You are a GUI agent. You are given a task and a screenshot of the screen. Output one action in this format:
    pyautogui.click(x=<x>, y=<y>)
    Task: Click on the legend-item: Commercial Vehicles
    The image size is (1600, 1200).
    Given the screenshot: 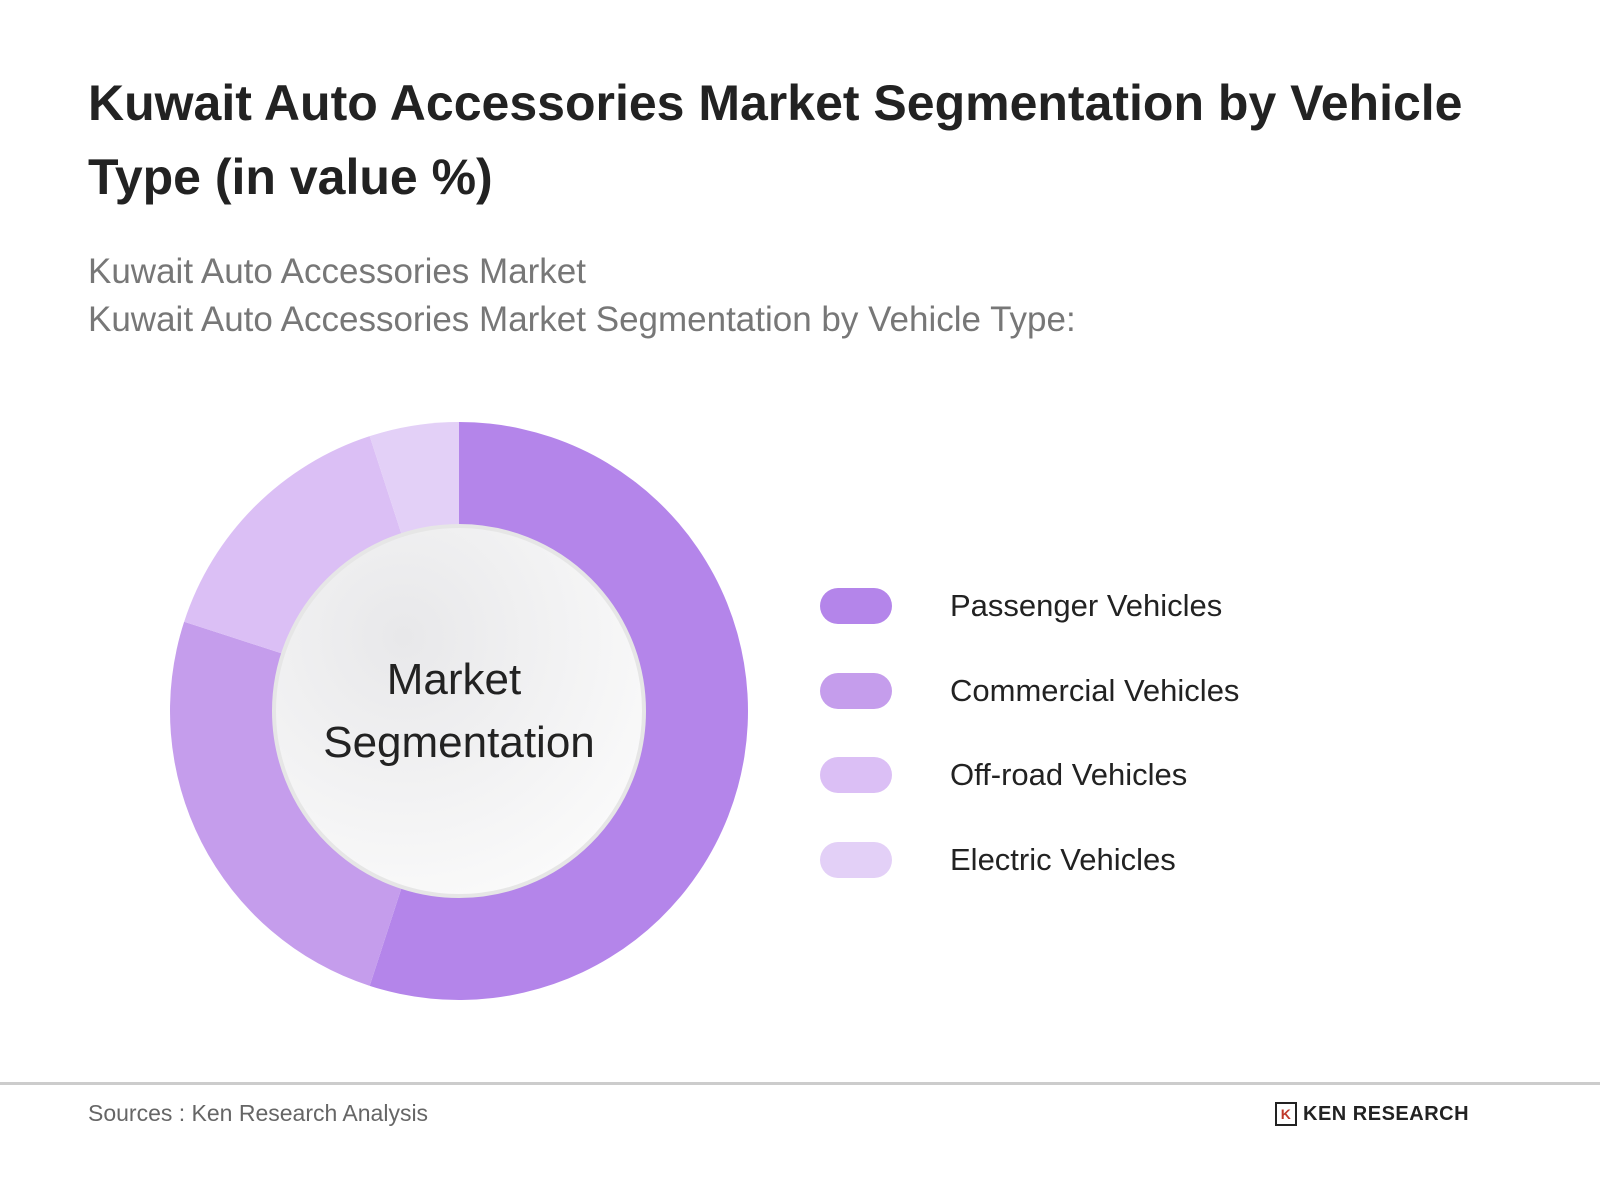 What is the action you would take?
    pyautogui.click(x=1030, y=690)
    